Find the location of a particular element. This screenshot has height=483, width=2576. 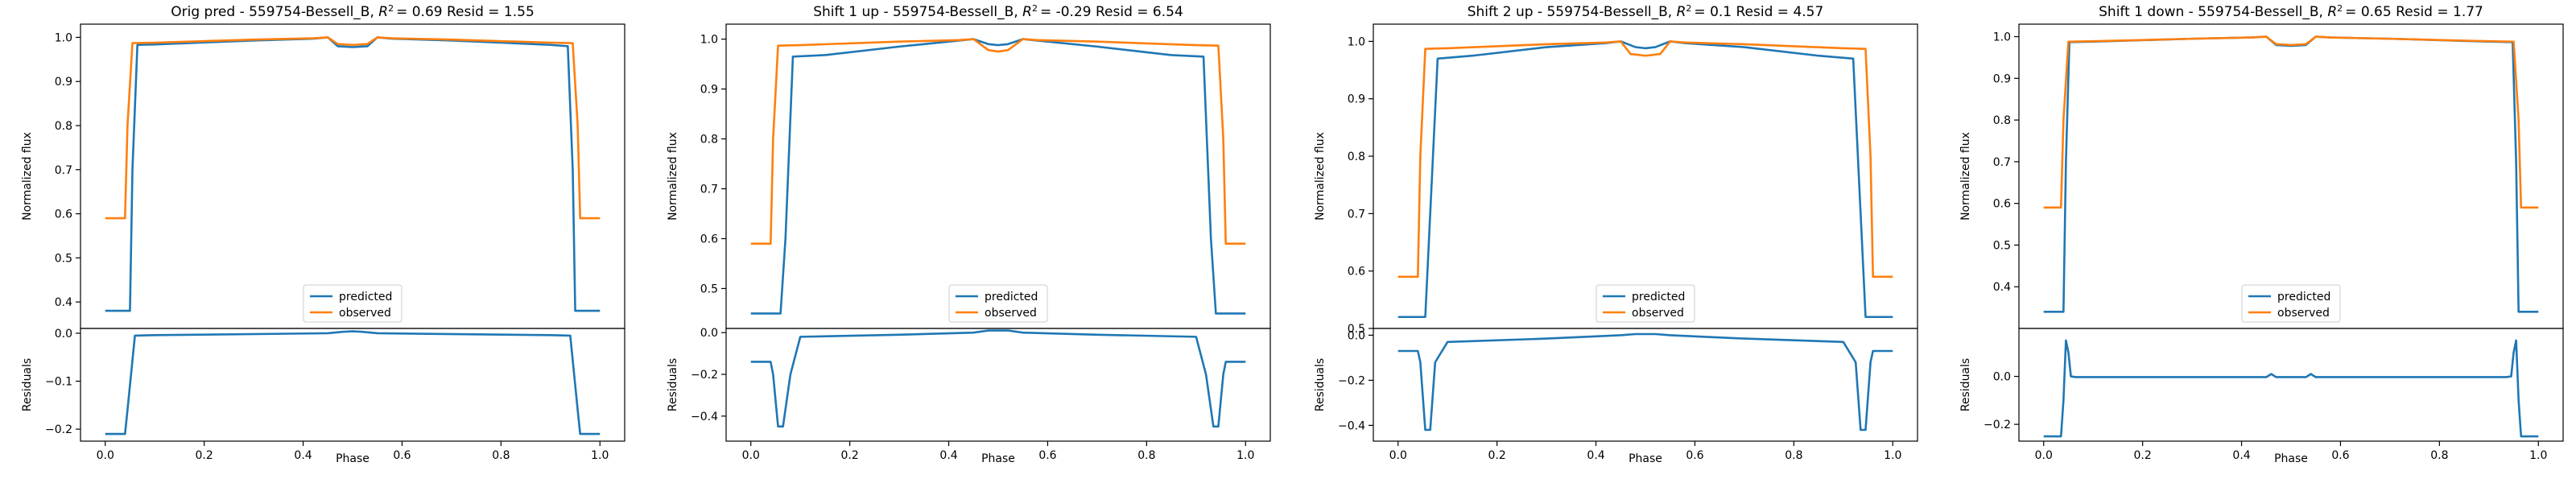

title-resid: Resid = 1.55 is located at coordinates (489, 12).